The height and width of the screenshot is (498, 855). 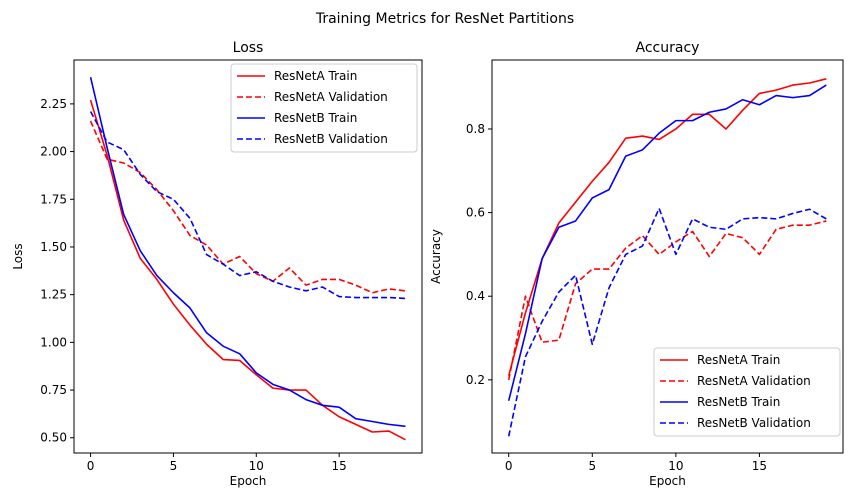 I want to click on chart-title: Accuracy, so click(x=668, y=48).